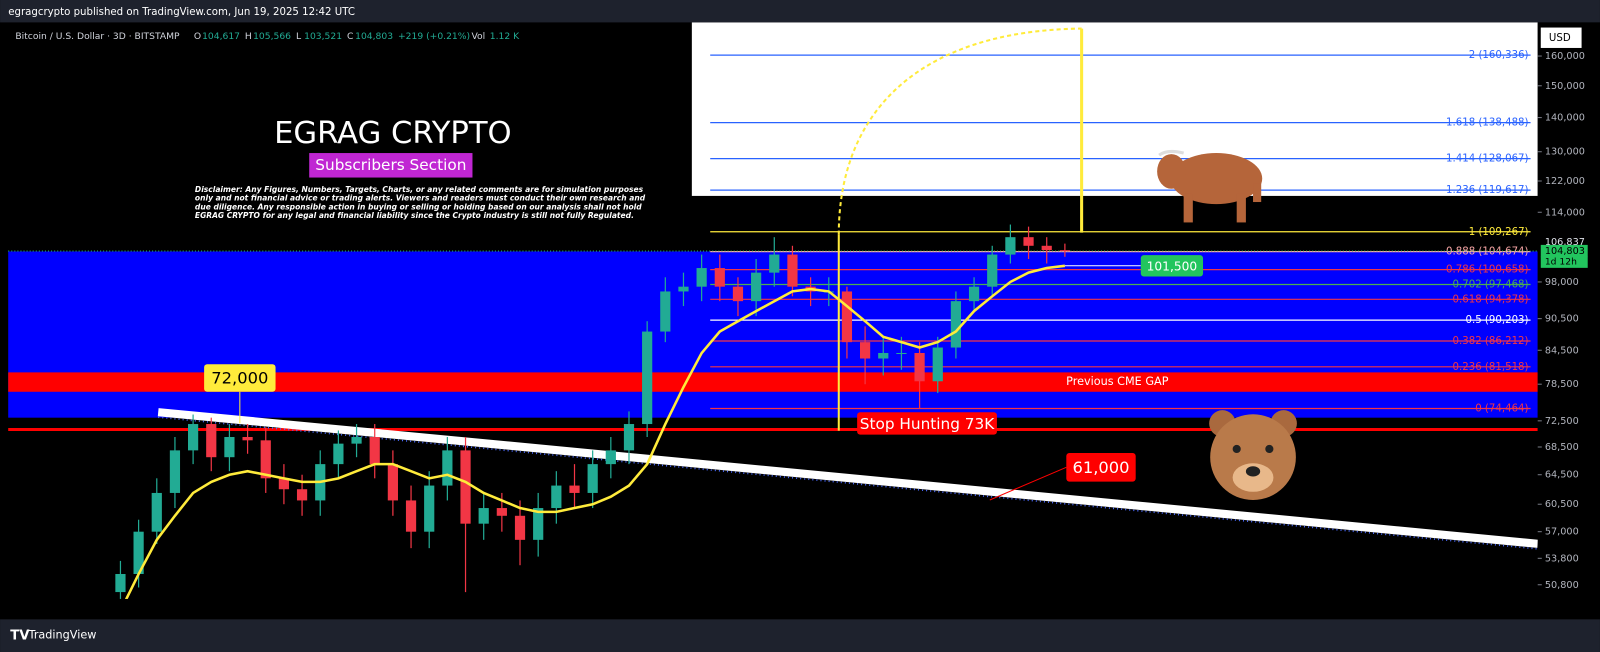  Describe the element at coordinates (1491, 341) in the screenshot. I see `fib-label: 0.382 (86,212)` at that location.